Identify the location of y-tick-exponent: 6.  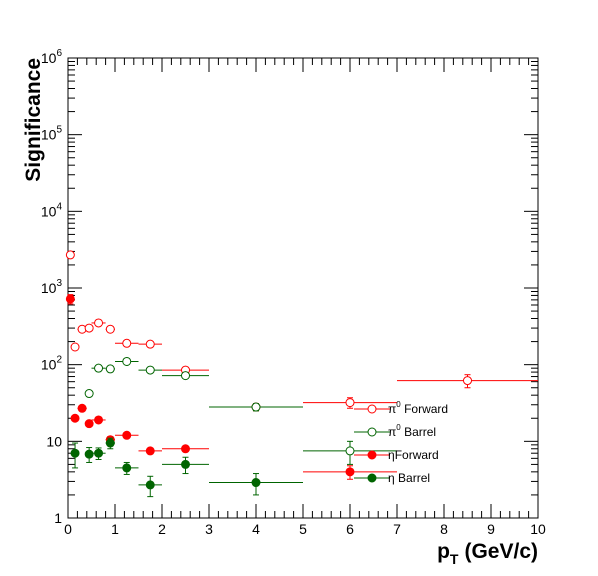
(59, 53).